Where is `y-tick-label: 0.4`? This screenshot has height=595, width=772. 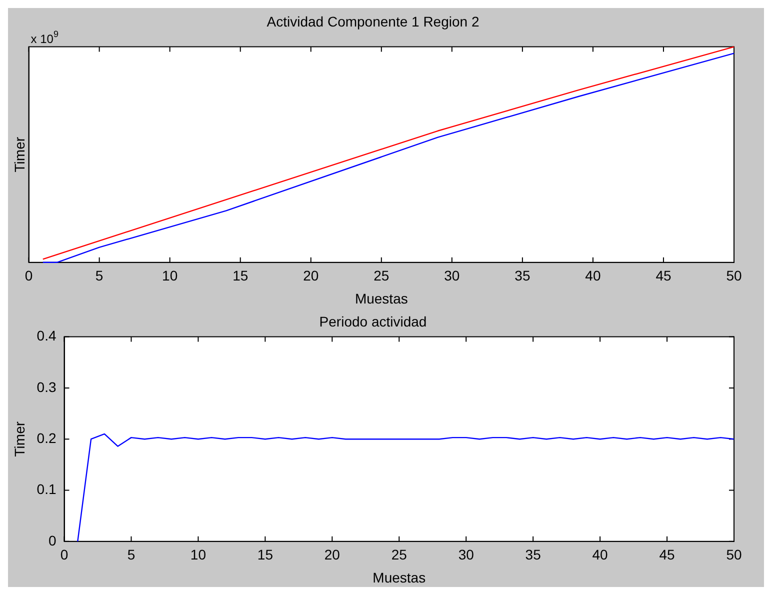 y-tick-label: 0.4 is located at coordinates (46, 336).